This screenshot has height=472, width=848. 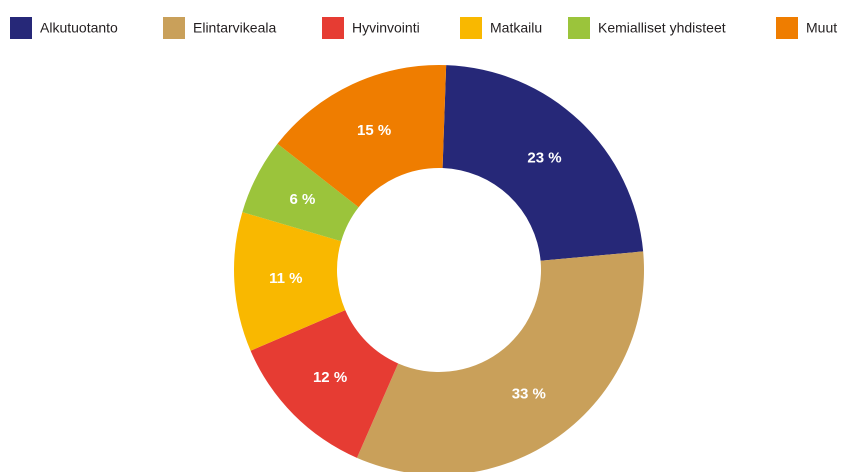 I want to click on legend-label: Elintarvikeala, so click(x=234, y=28).